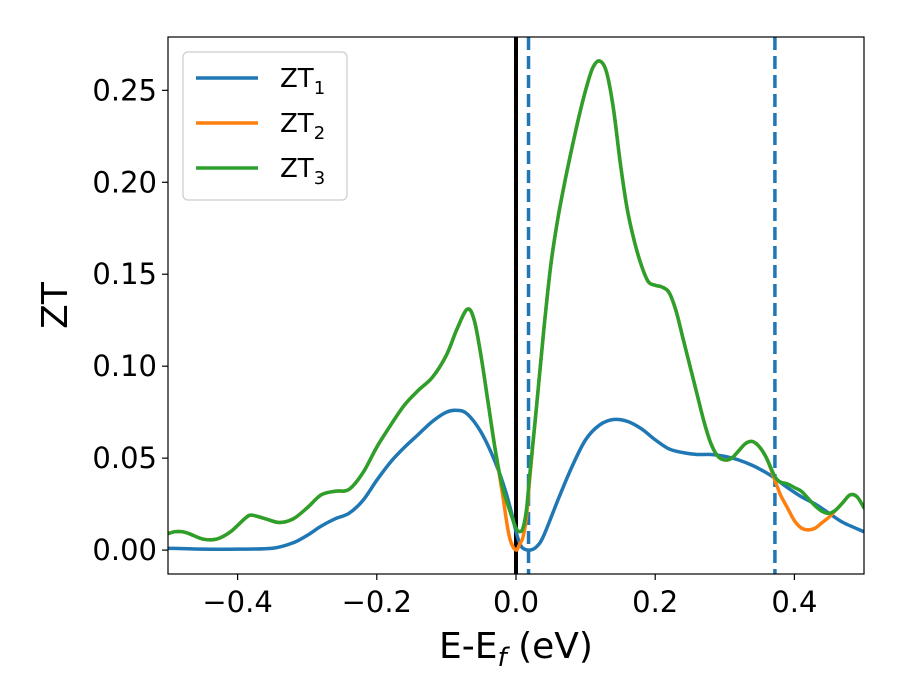 The image size is (900, 700). I want to click on x-axis-label-unit: (eV), so click(550, 646).